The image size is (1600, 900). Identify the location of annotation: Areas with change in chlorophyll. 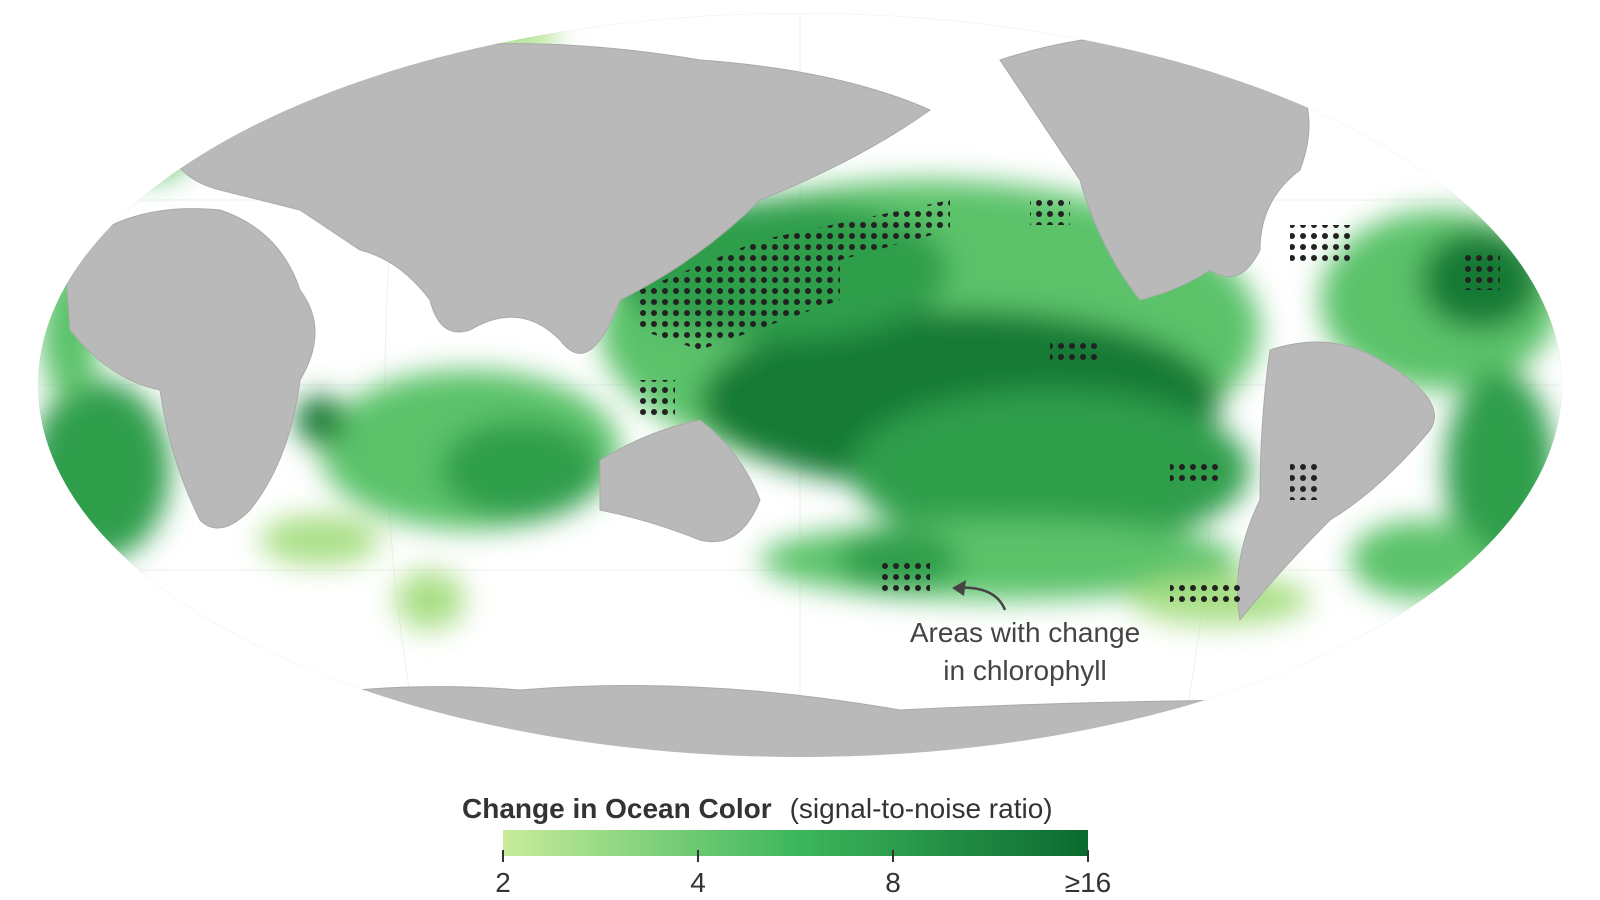
(1025, 633).